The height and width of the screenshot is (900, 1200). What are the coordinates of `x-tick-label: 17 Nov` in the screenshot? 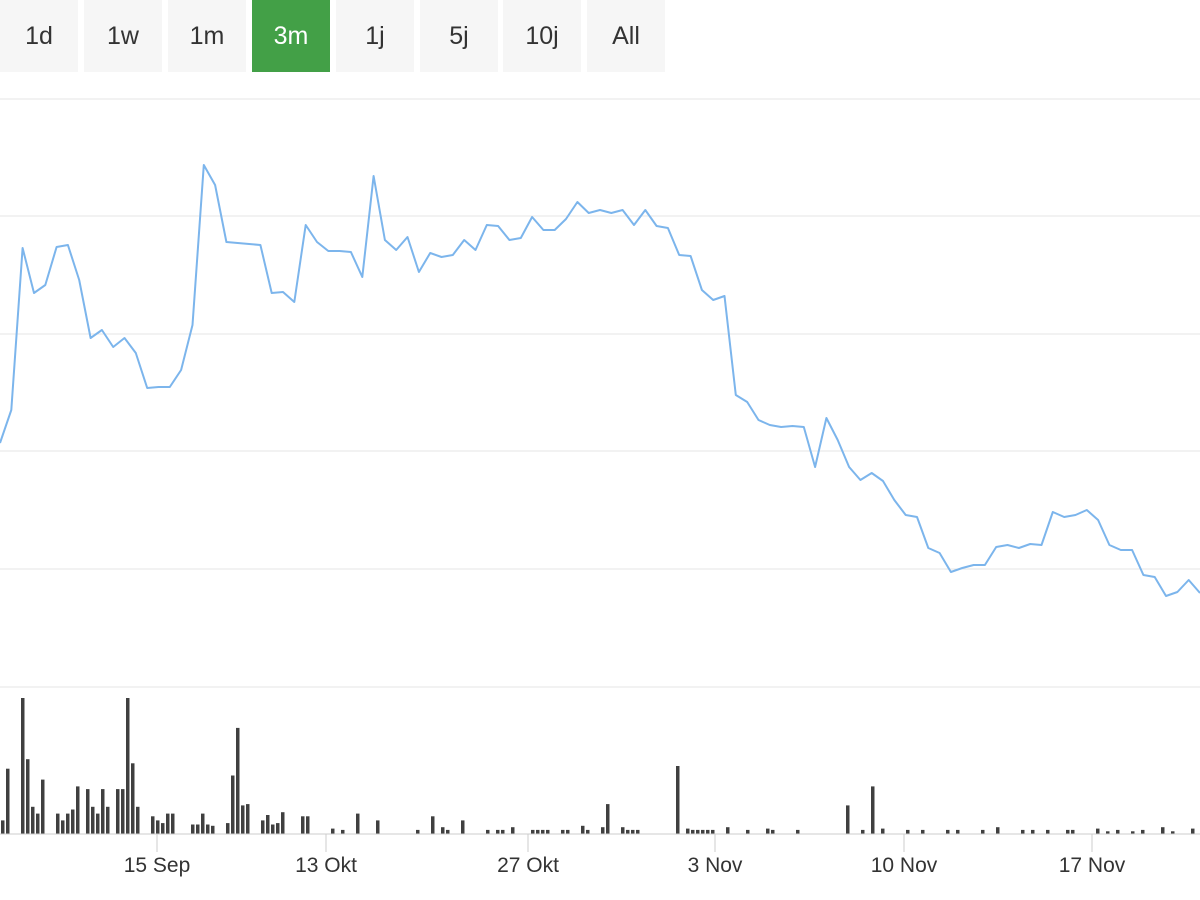 It's located at (1092, 865).